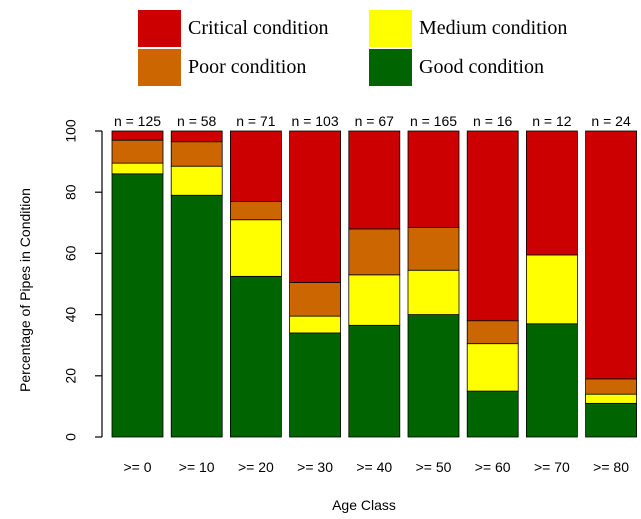 This screenshot has width=641, height=519. What do you see at coordinates (315, 121) in the screenshot?
I see `bar-count-label: n = 103` at bounding box center [315, 121].